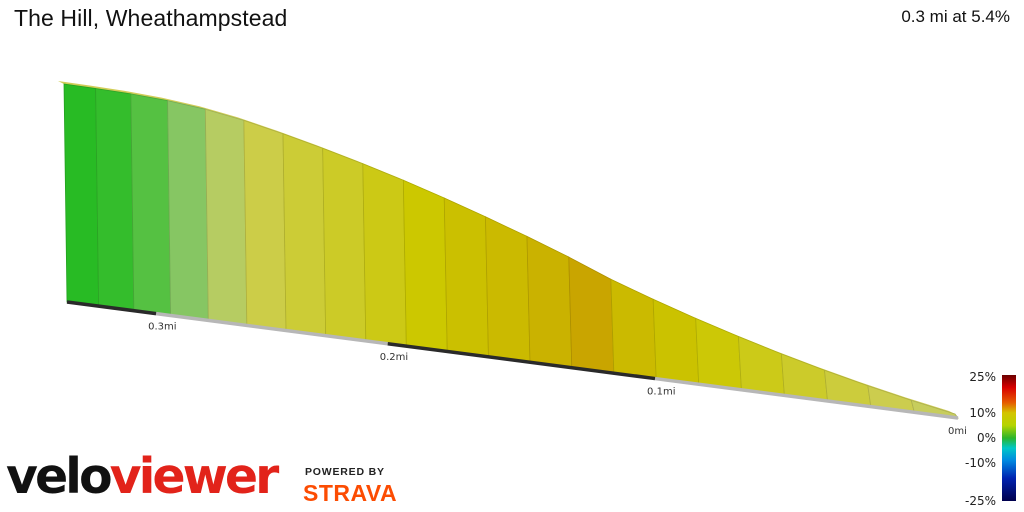 The image size is (1024, 512). Describe the element at coordinates (955, 16) in the screenshot. I see `segment-stats: 0.3 mi at 5.4%` at that location.